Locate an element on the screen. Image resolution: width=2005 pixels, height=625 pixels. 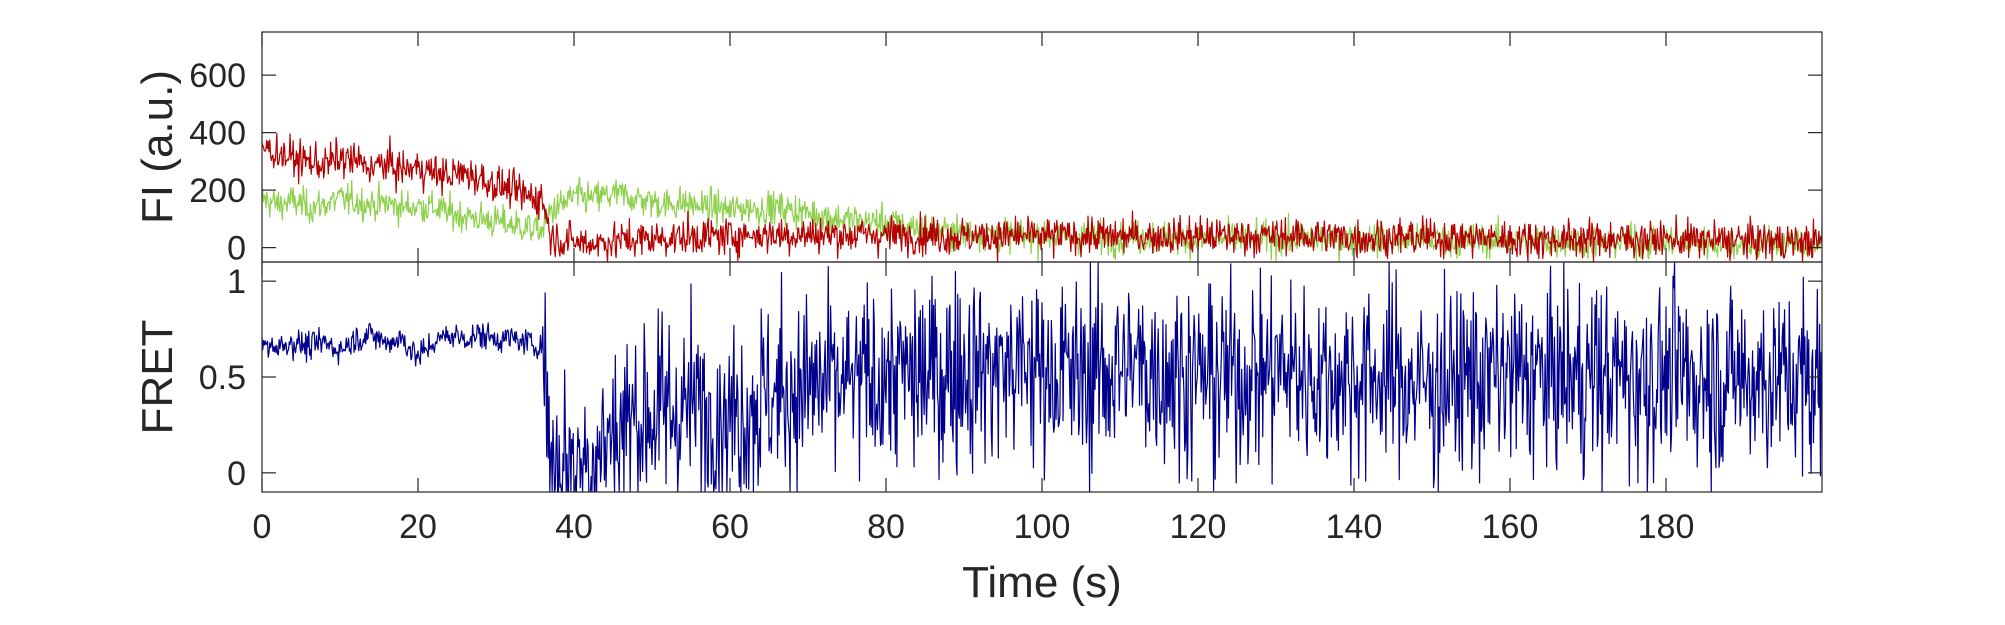
intensity-y-axis-label: FI (a.u.) is located at coordinates (157, 147).